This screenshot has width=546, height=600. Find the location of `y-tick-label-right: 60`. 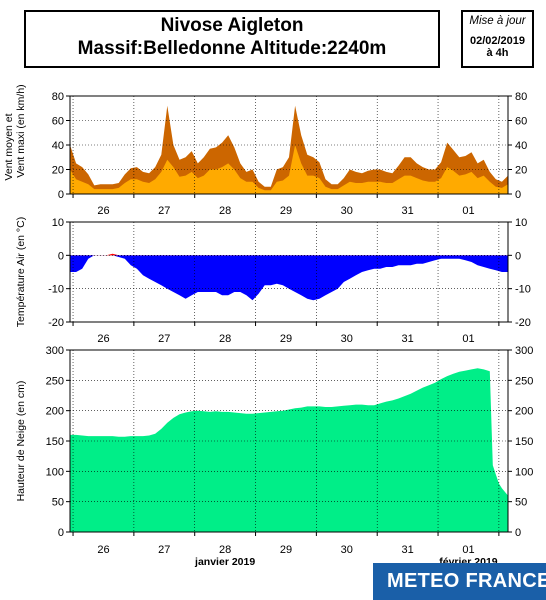

y-tick-label-right: 60 is located at coordinates (521, 122).